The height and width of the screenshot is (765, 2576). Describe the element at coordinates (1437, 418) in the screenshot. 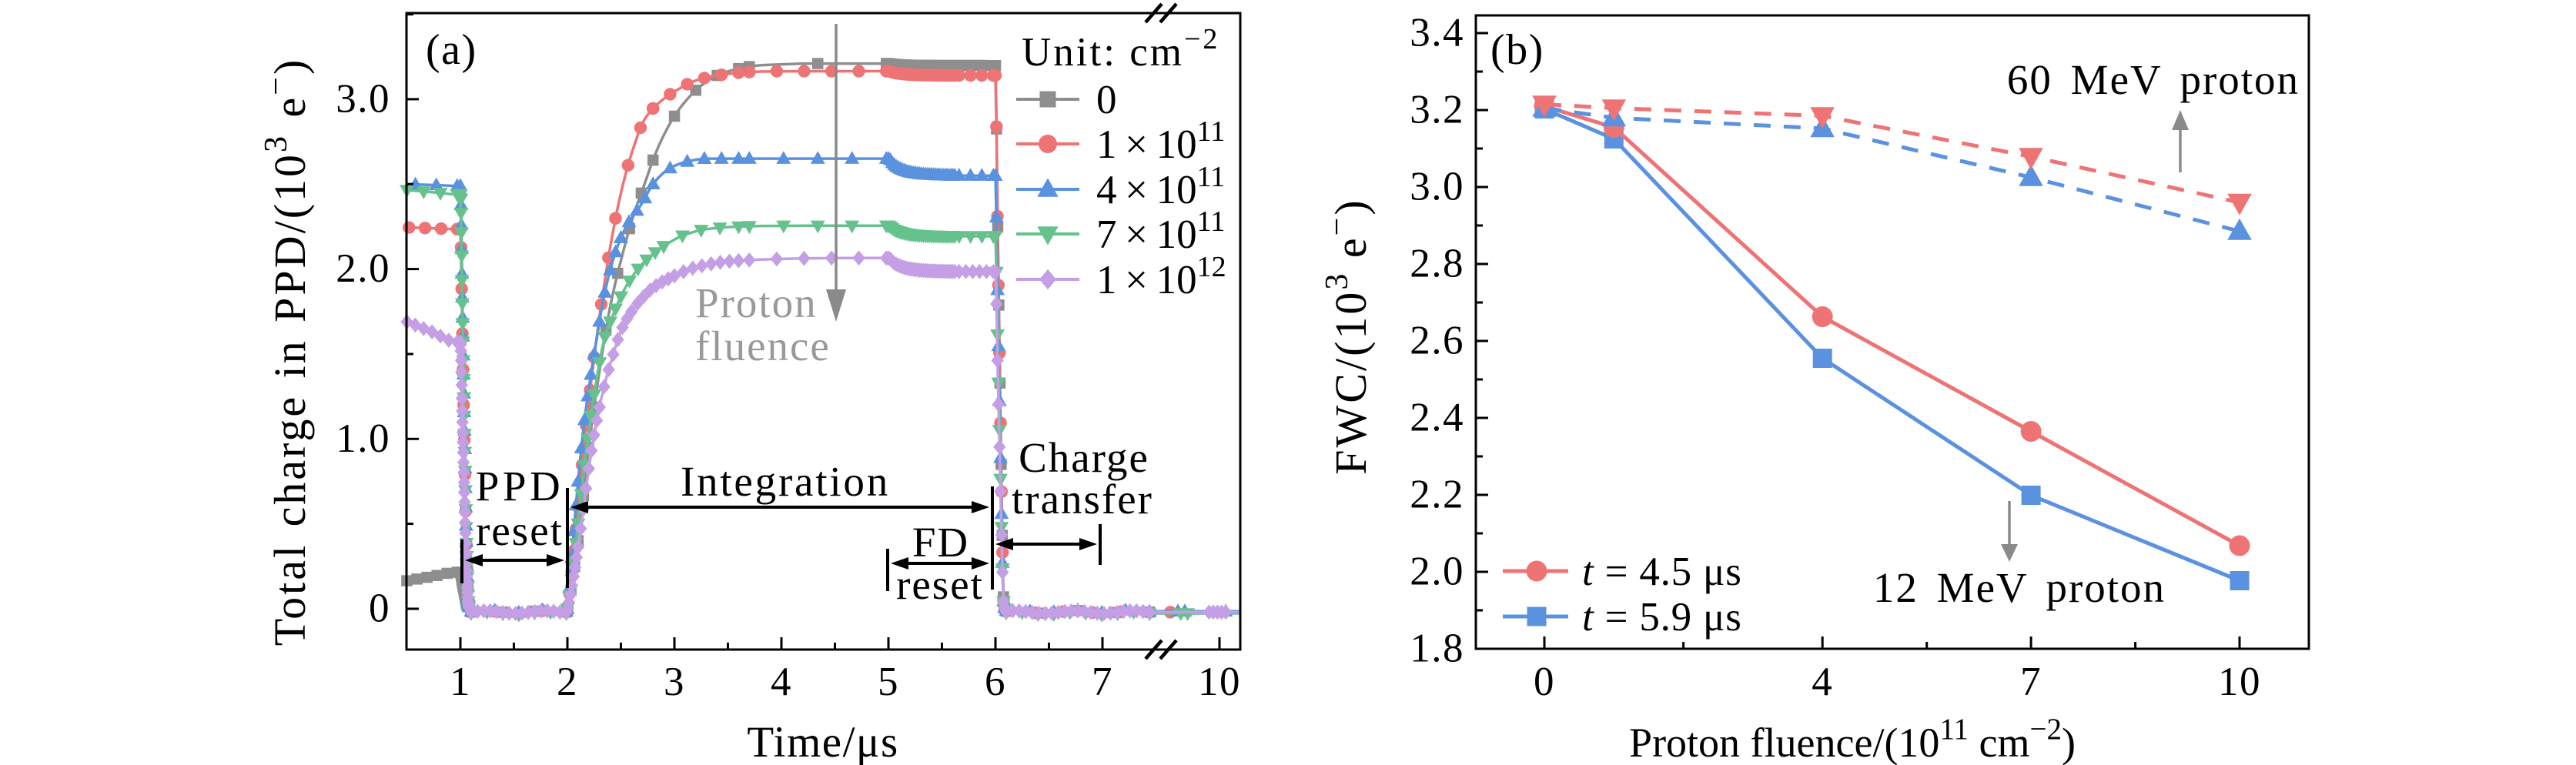

I see `svg-text: 2.4` at that location.